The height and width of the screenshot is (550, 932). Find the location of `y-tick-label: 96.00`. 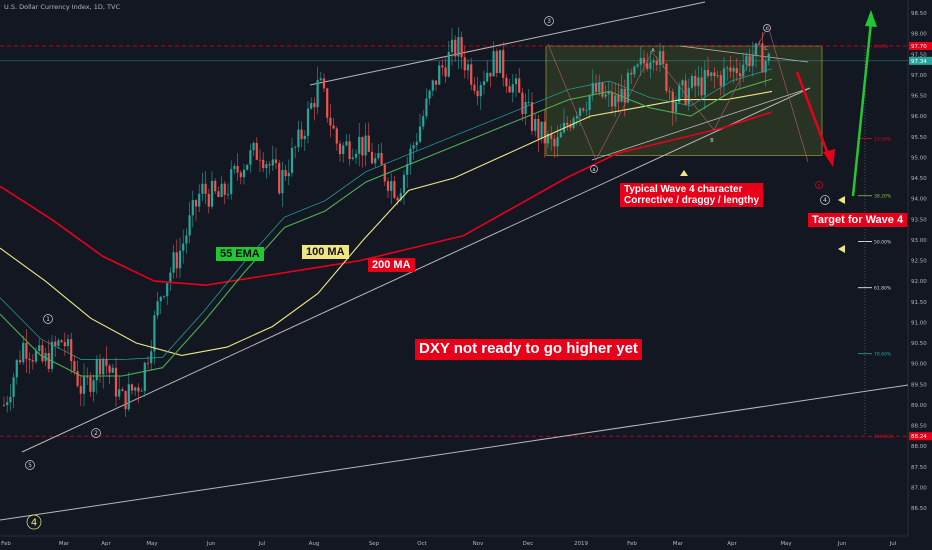

y-tick-label: 96.00 is located at coordinates (919, 117).